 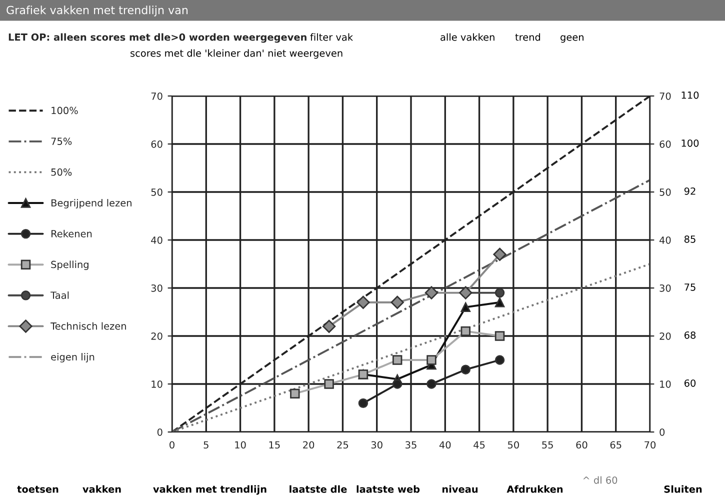 What do you see at coordinates (236, 54) in the screenshot?
I see `text: scores met dle 'kleiner dan' niet weergeven` at bounding box center [236, 54].